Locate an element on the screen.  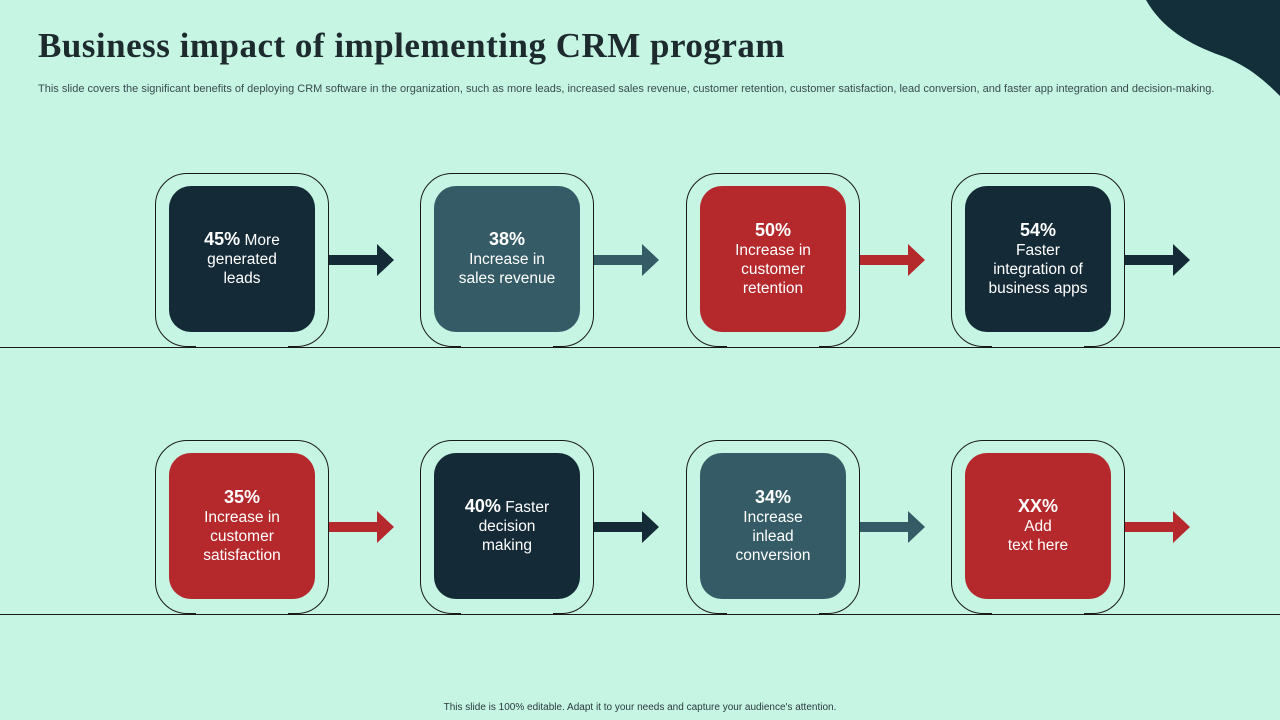
card-text-line: conversion is located at coordinates (773, 555).